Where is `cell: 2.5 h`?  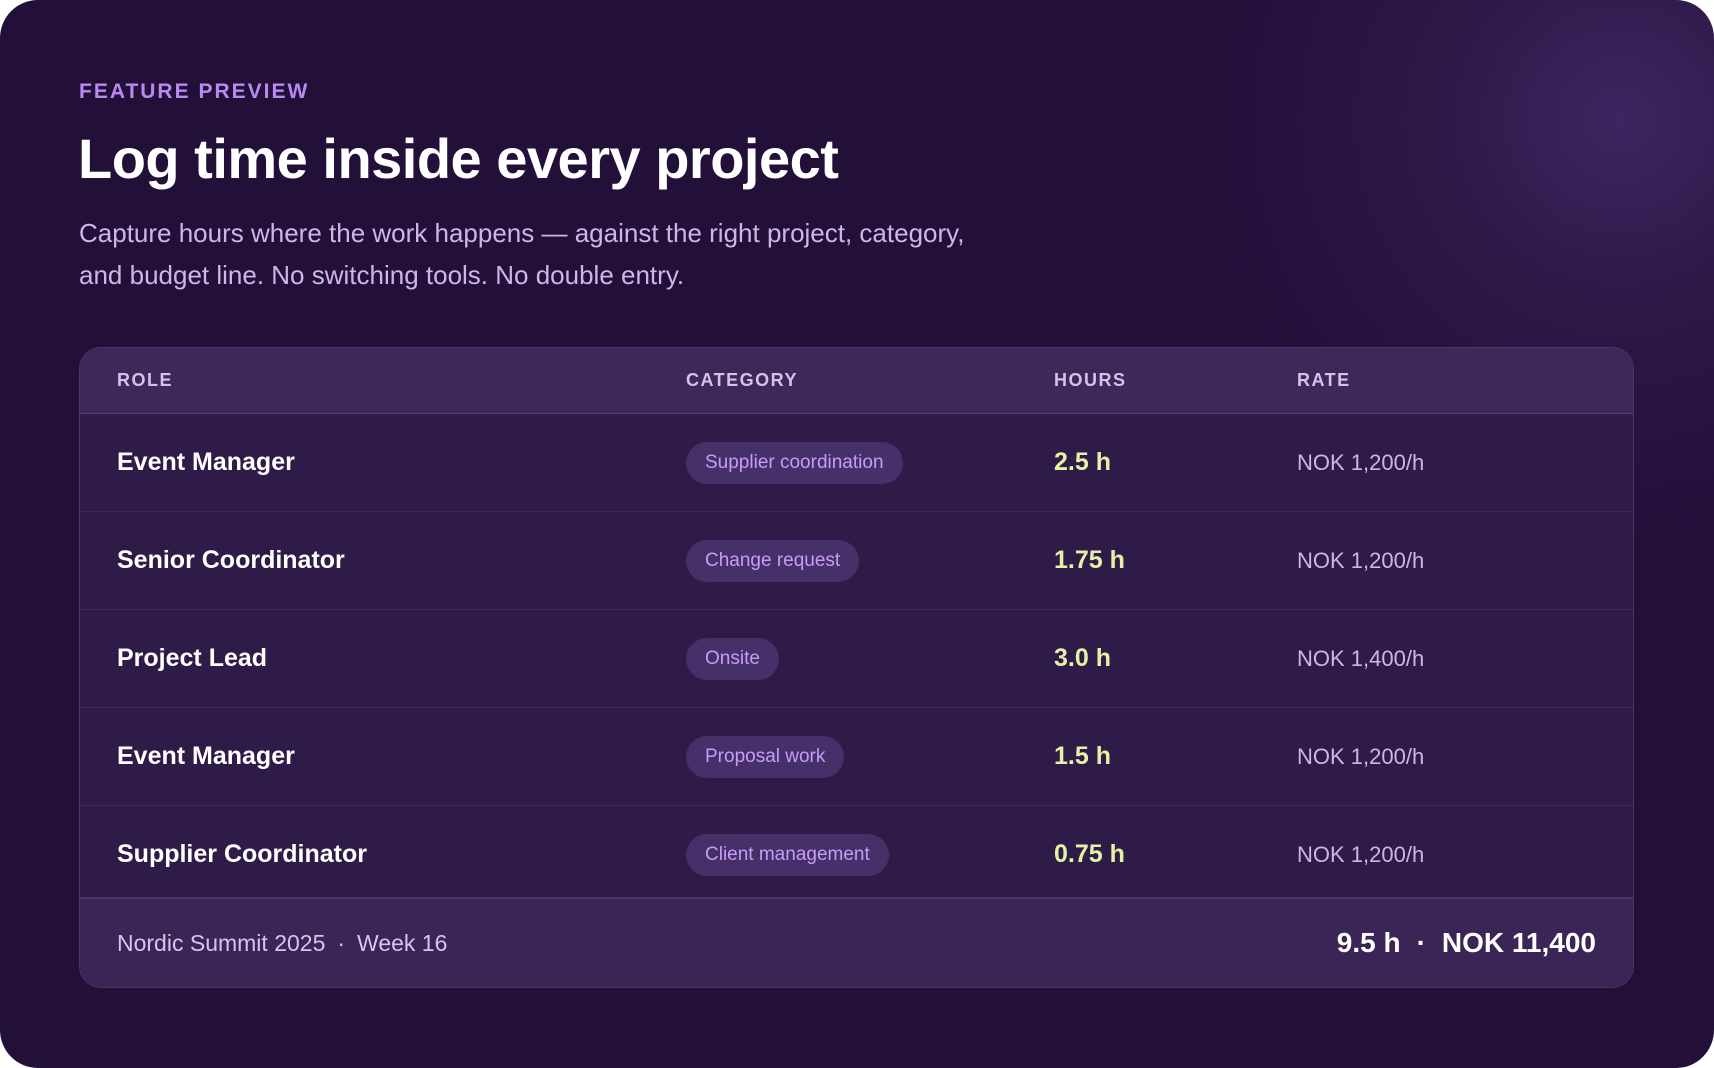 cell: 2.5 h is located at coordinates (1082, 462).